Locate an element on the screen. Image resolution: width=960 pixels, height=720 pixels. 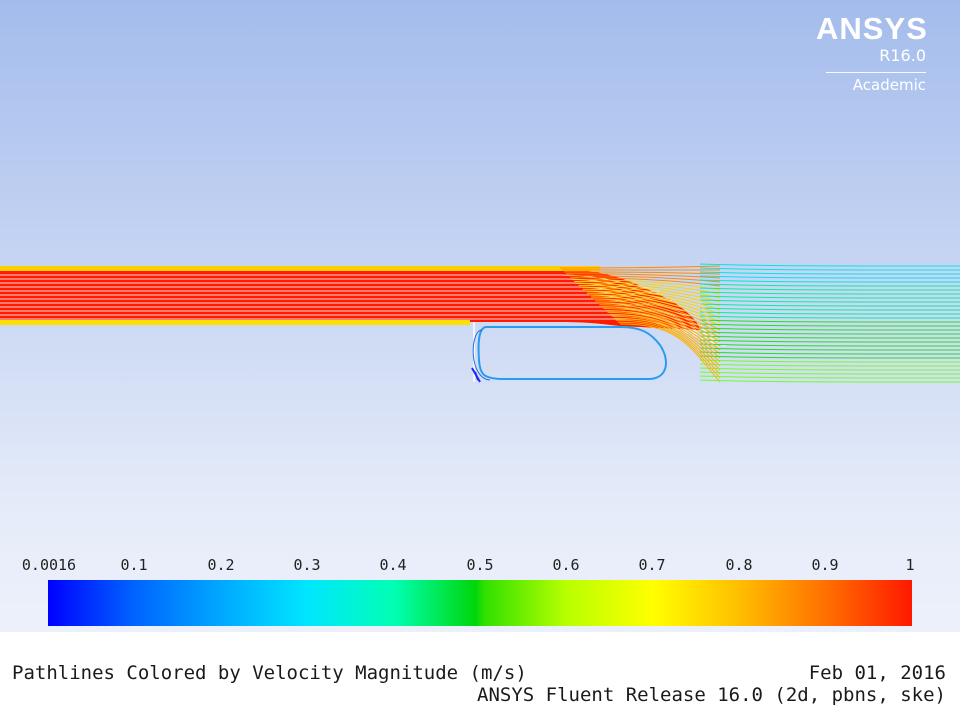
plot-date: Feb 01, 2016 is located at coordinates (877, 673).